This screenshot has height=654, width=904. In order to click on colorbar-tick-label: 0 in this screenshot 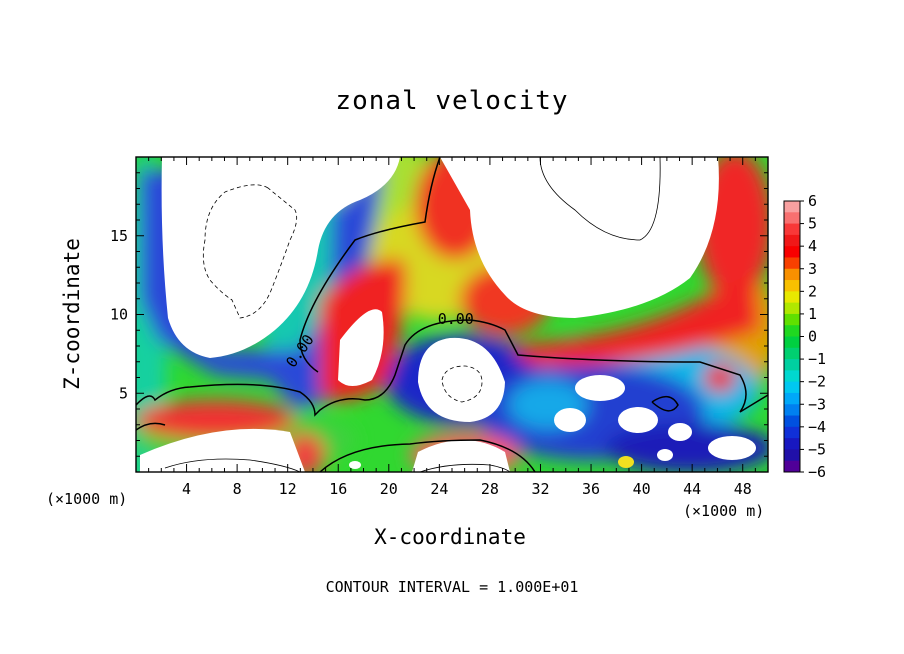, I will do `click(812, 337)`.